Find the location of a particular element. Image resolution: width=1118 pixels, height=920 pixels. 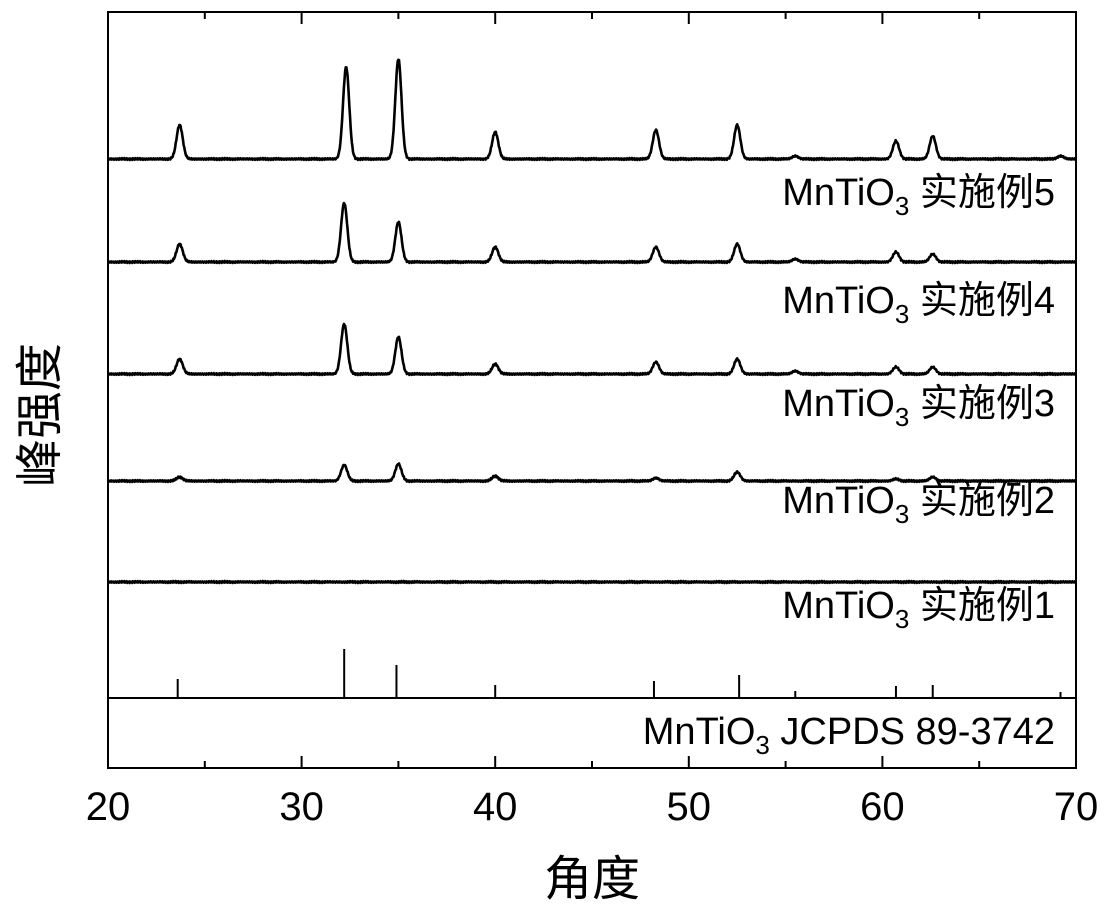

x-axis-title: 角度 is located at coordinates (592, 879).